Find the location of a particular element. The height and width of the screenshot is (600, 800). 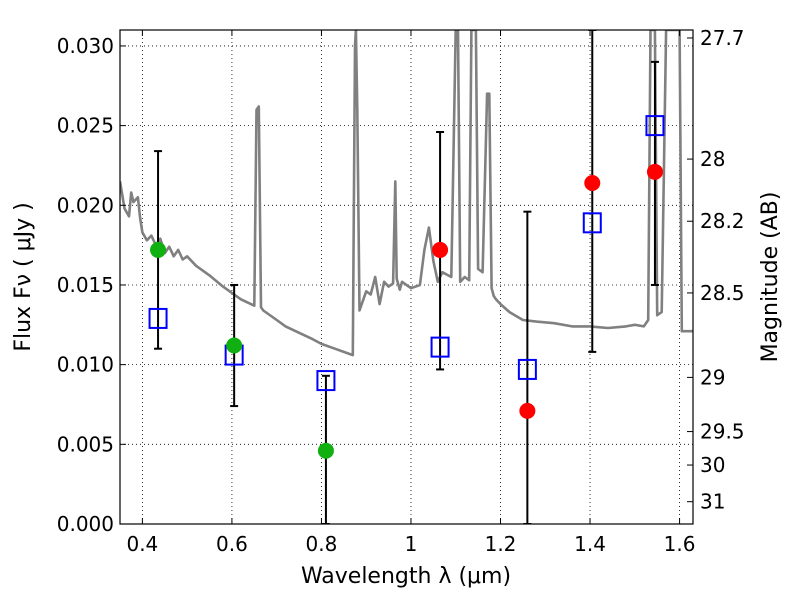

y2-tick-label: 27.7 is located at coordinates (722, 38).